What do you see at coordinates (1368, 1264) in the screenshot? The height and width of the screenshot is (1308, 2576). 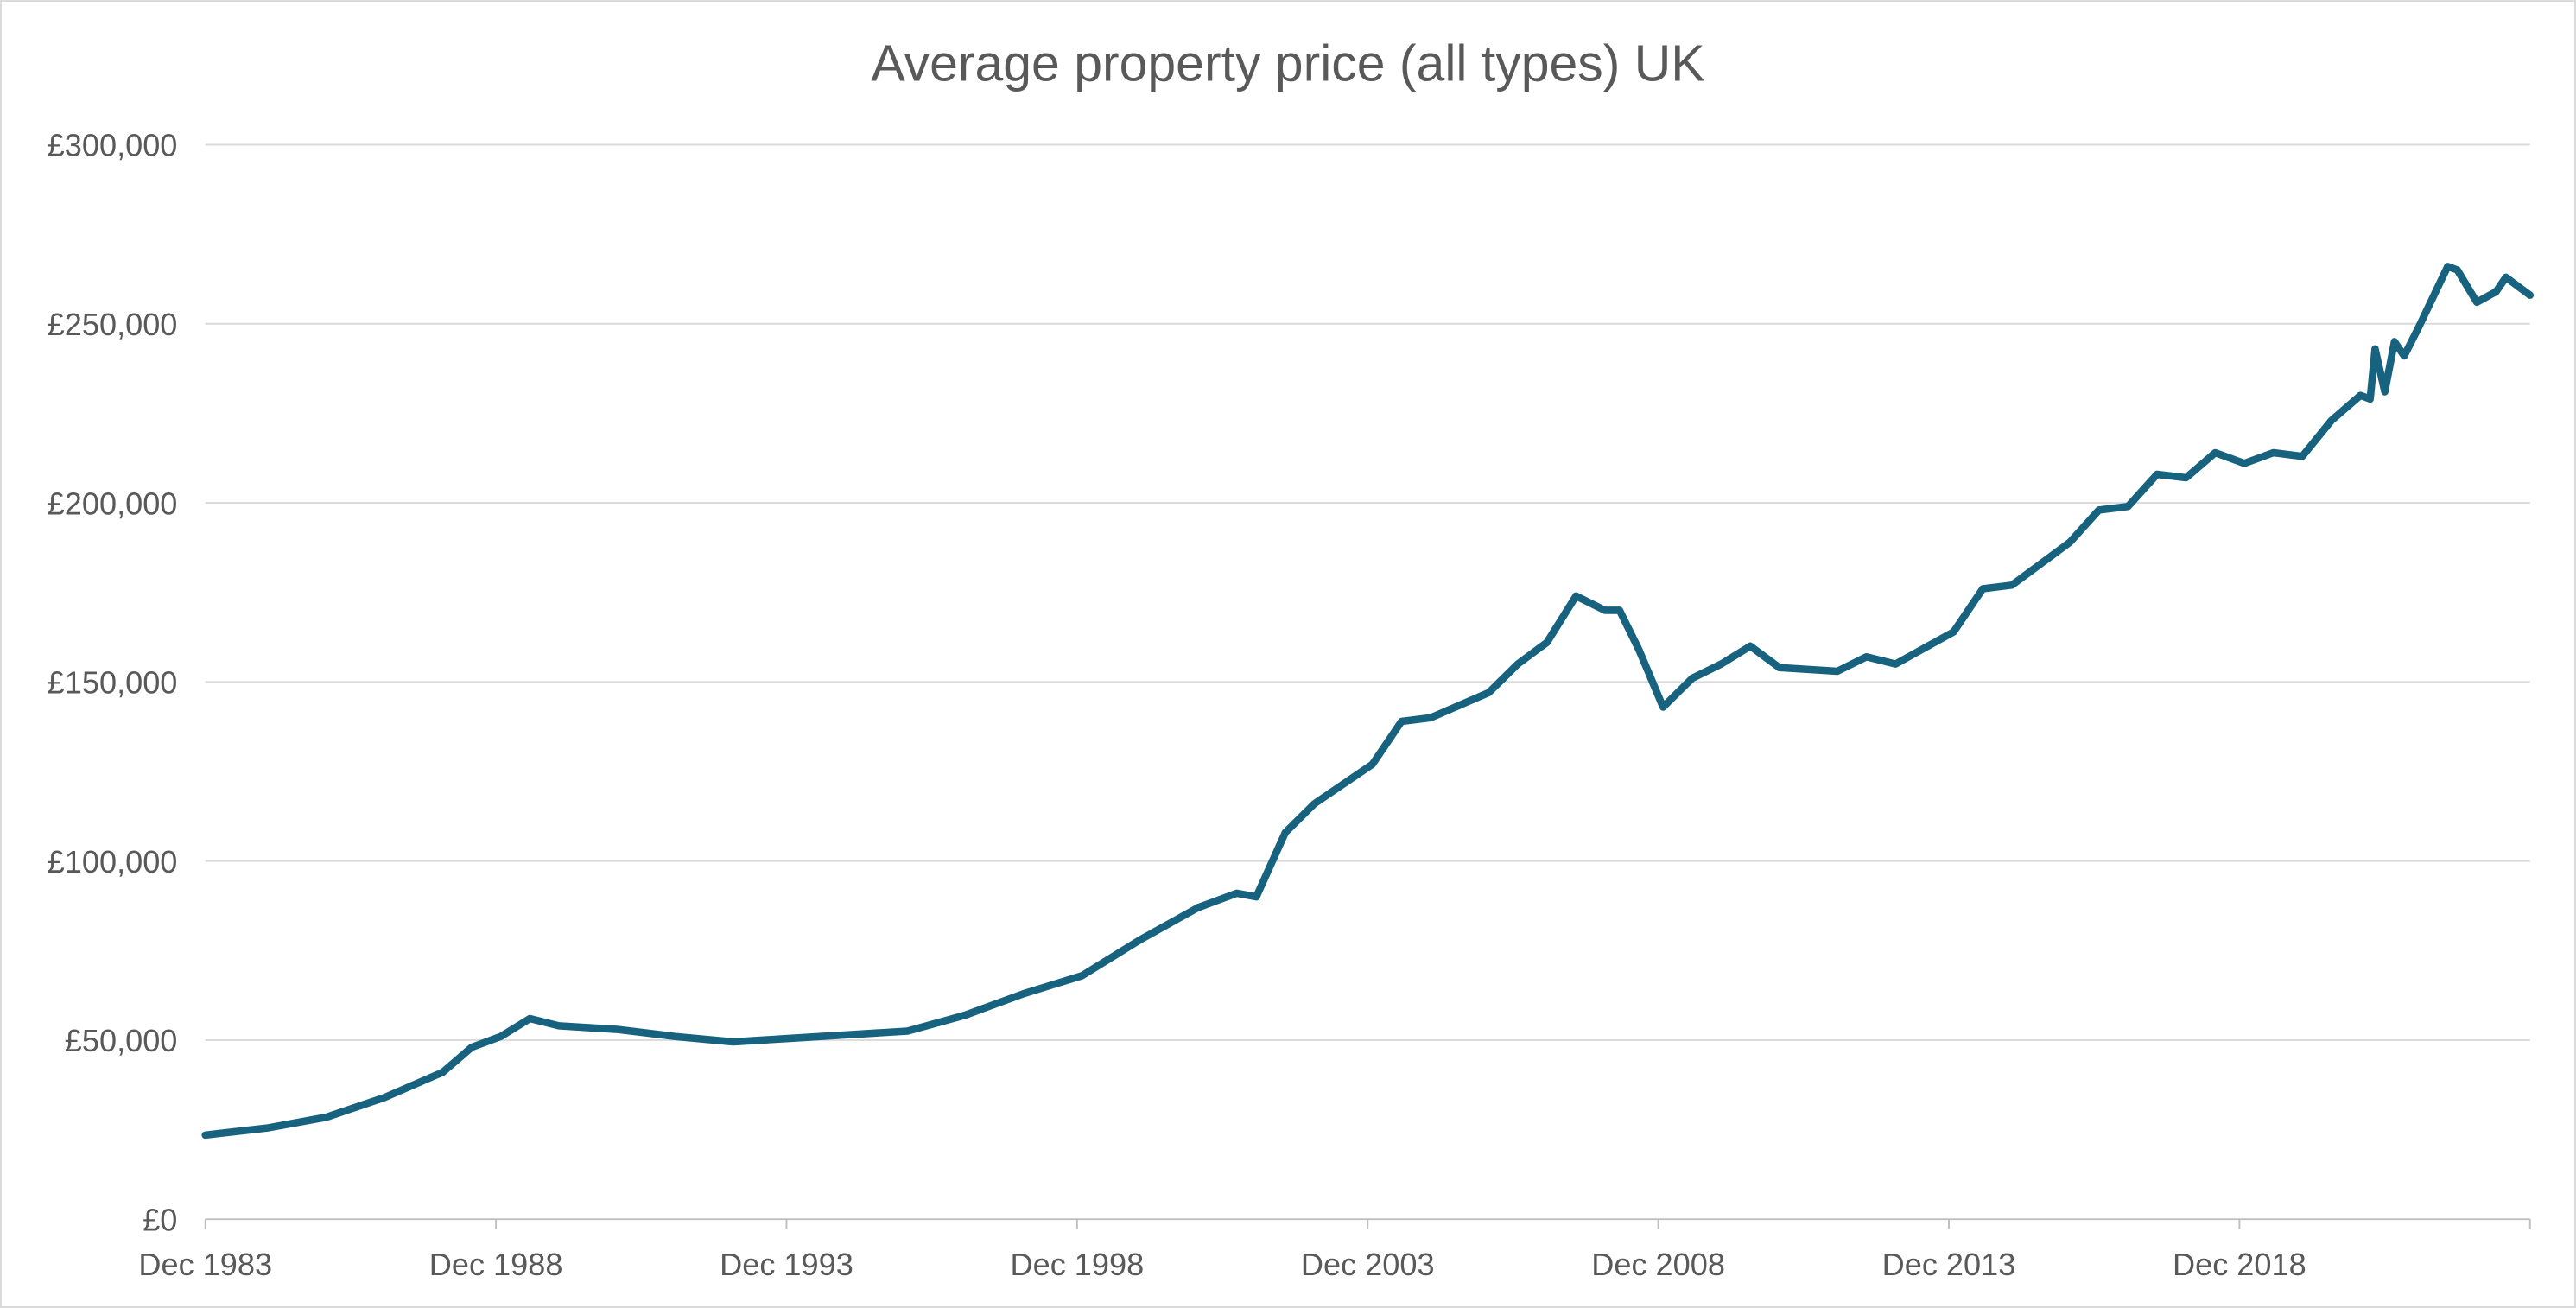 I see `x-tick-label: Dec 2003` at bounding box center [1368, 1264].